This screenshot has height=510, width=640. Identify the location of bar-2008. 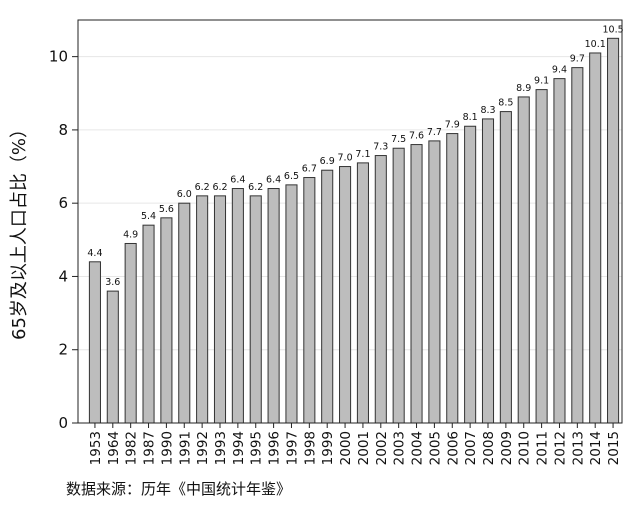
(488, 271).